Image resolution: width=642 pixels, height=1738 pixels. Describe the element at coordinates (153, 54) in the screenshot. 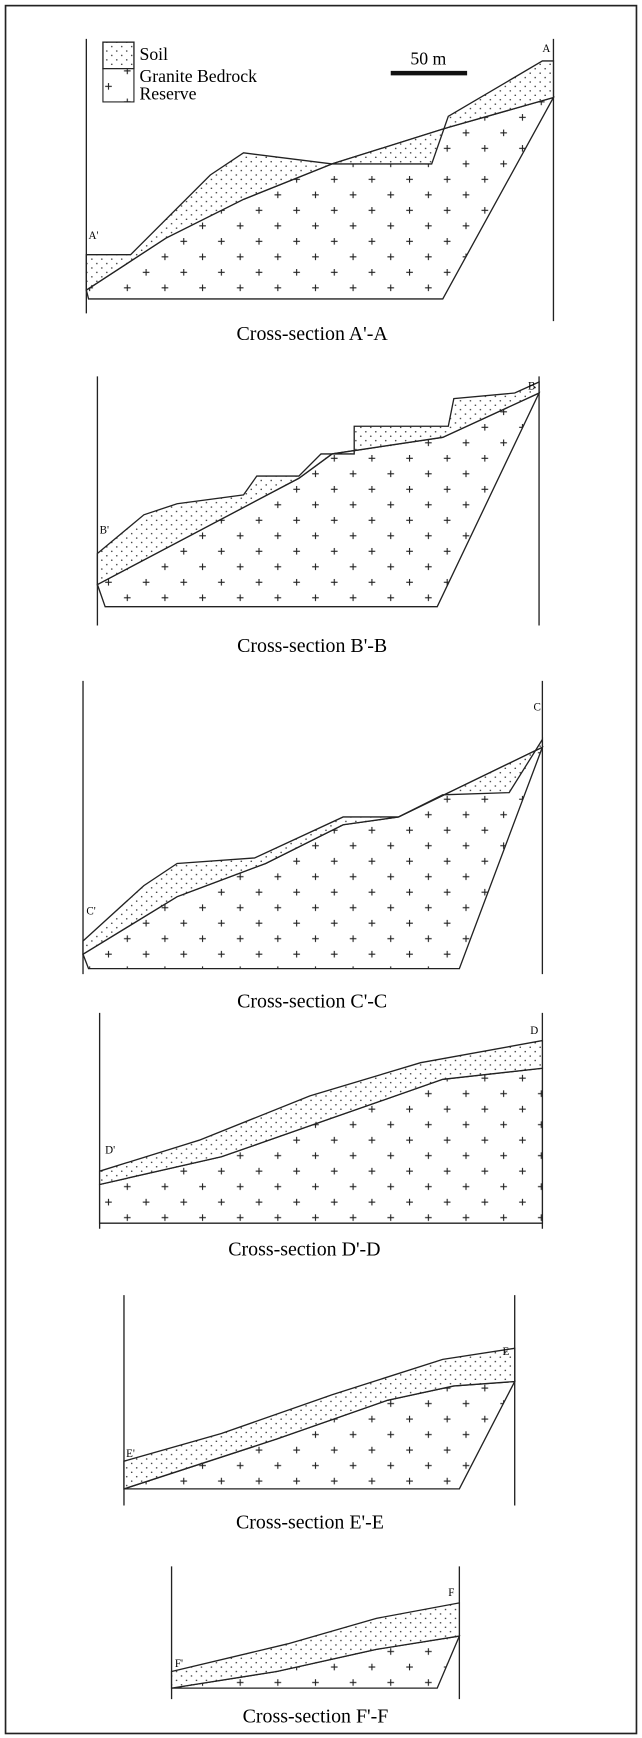

I see `legend-item: Soil` at that location.